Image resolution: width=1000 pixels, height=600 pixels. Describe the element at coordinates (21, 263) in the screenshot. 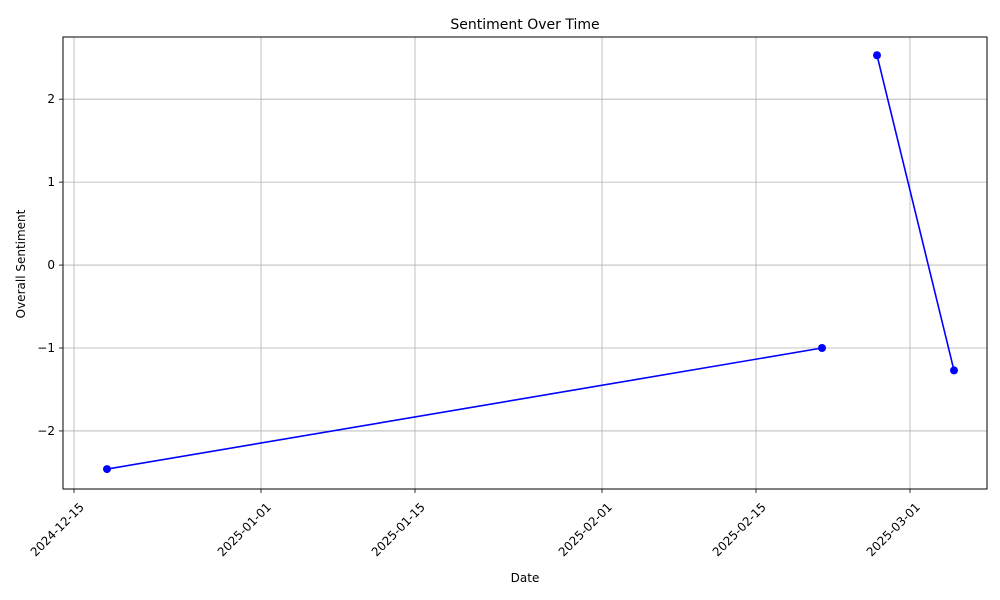

I see `y-axis-label: Overall Sentiment` at that location.